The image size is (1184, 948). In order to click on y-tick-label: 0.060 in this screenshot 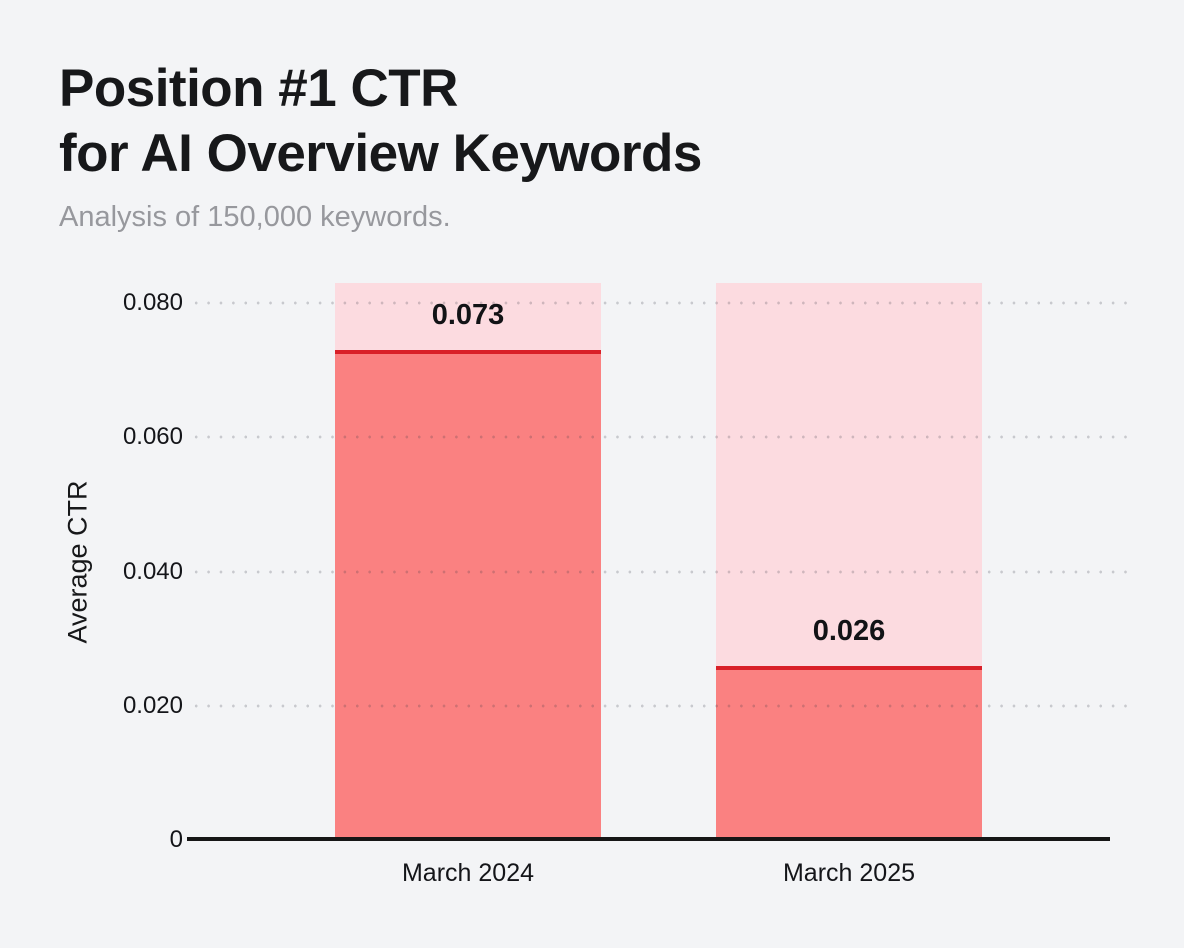, I will do `click(152, 437)`.